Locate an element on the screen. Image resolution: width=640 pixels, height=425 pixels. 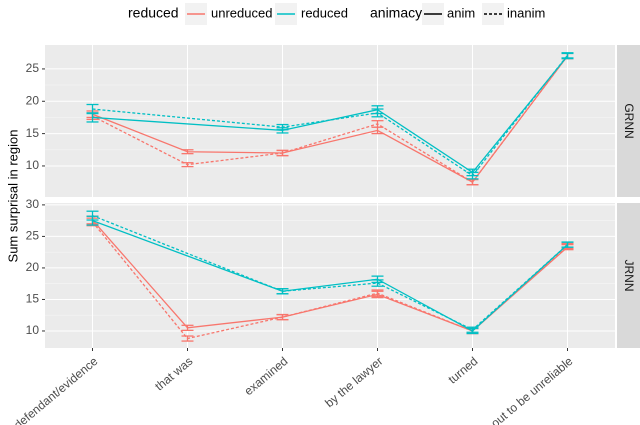
x-tick-label: defendant/evidence is located at coordinates (55, 389).